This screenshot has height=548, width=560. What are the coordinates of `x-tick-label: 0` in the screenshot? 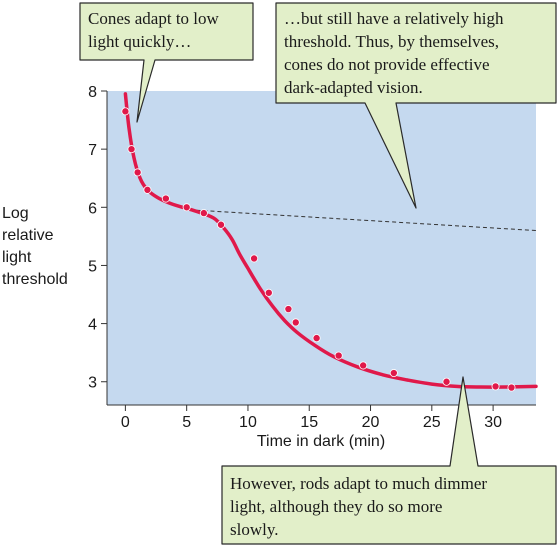 It's located at (125, 422).